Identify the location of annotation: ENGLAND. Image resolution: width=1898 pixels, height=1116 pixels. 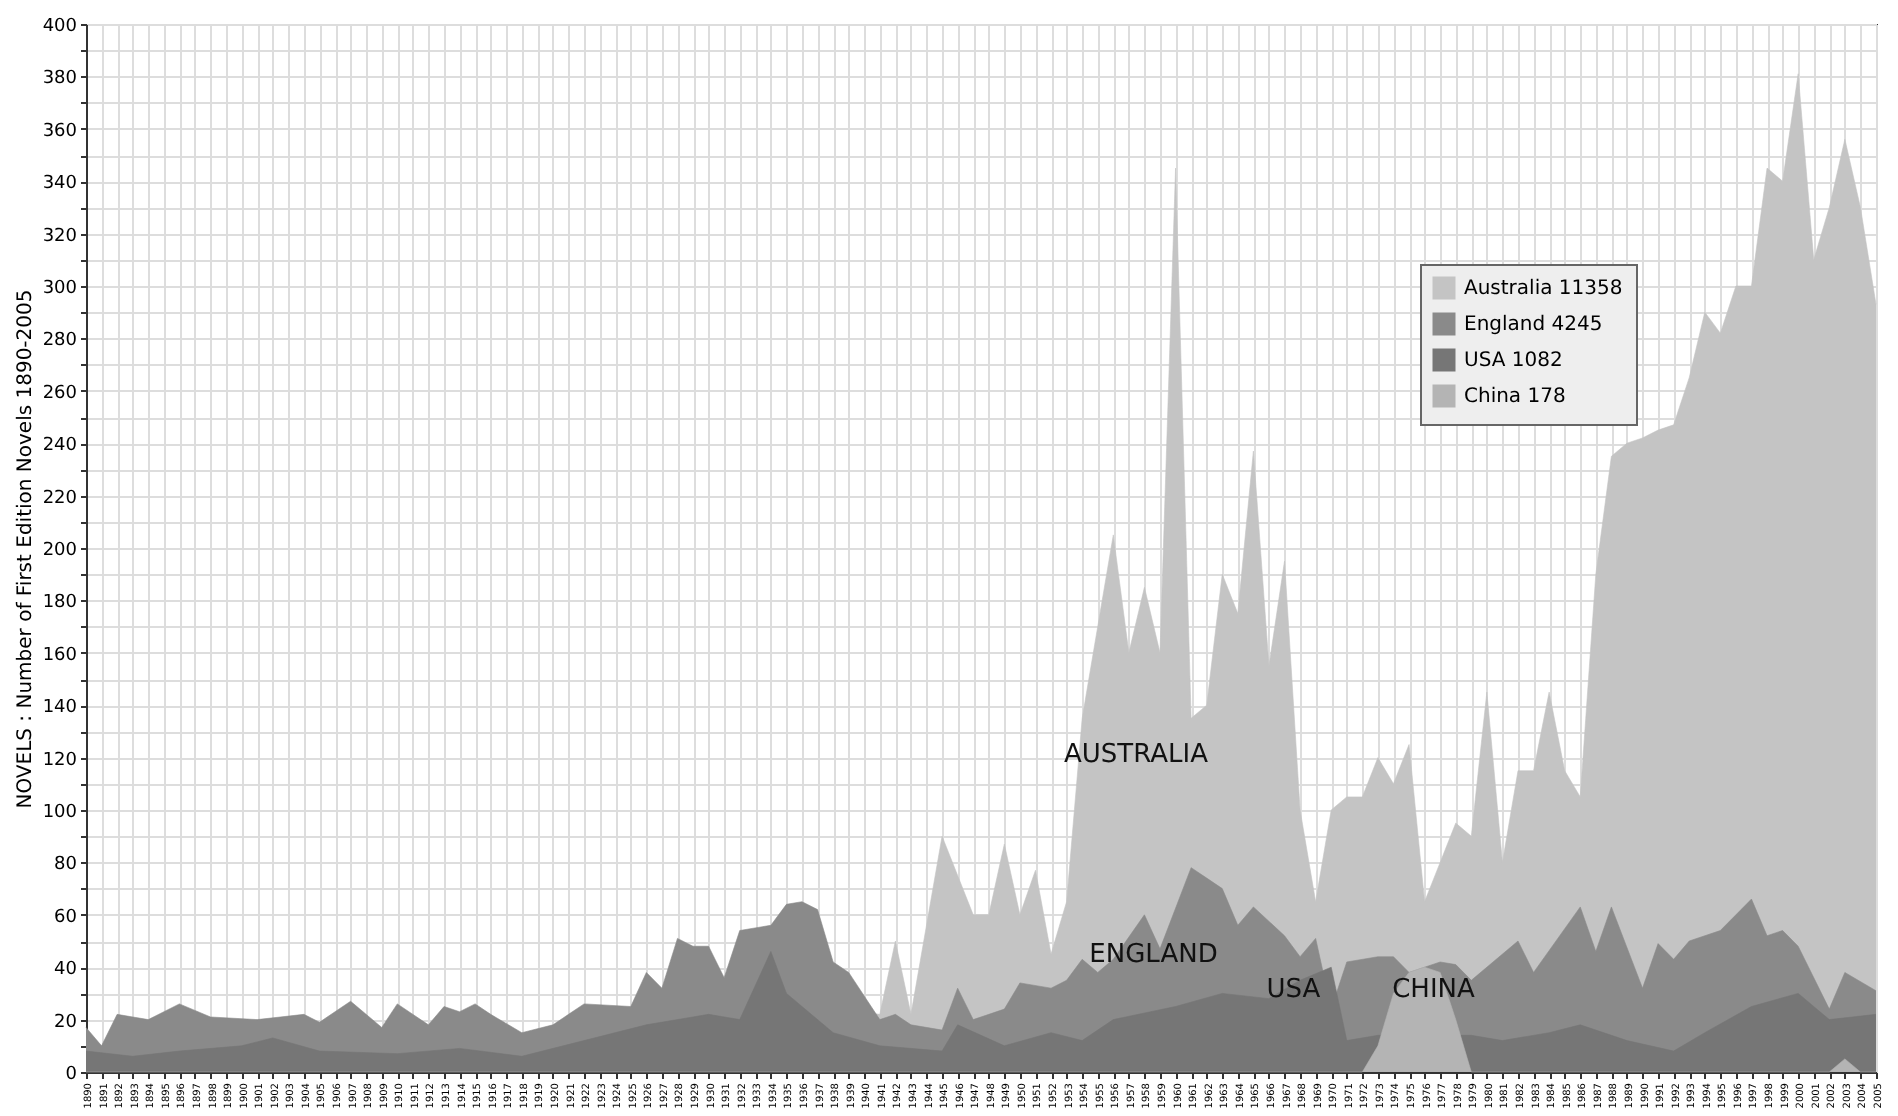
(1153, 955).